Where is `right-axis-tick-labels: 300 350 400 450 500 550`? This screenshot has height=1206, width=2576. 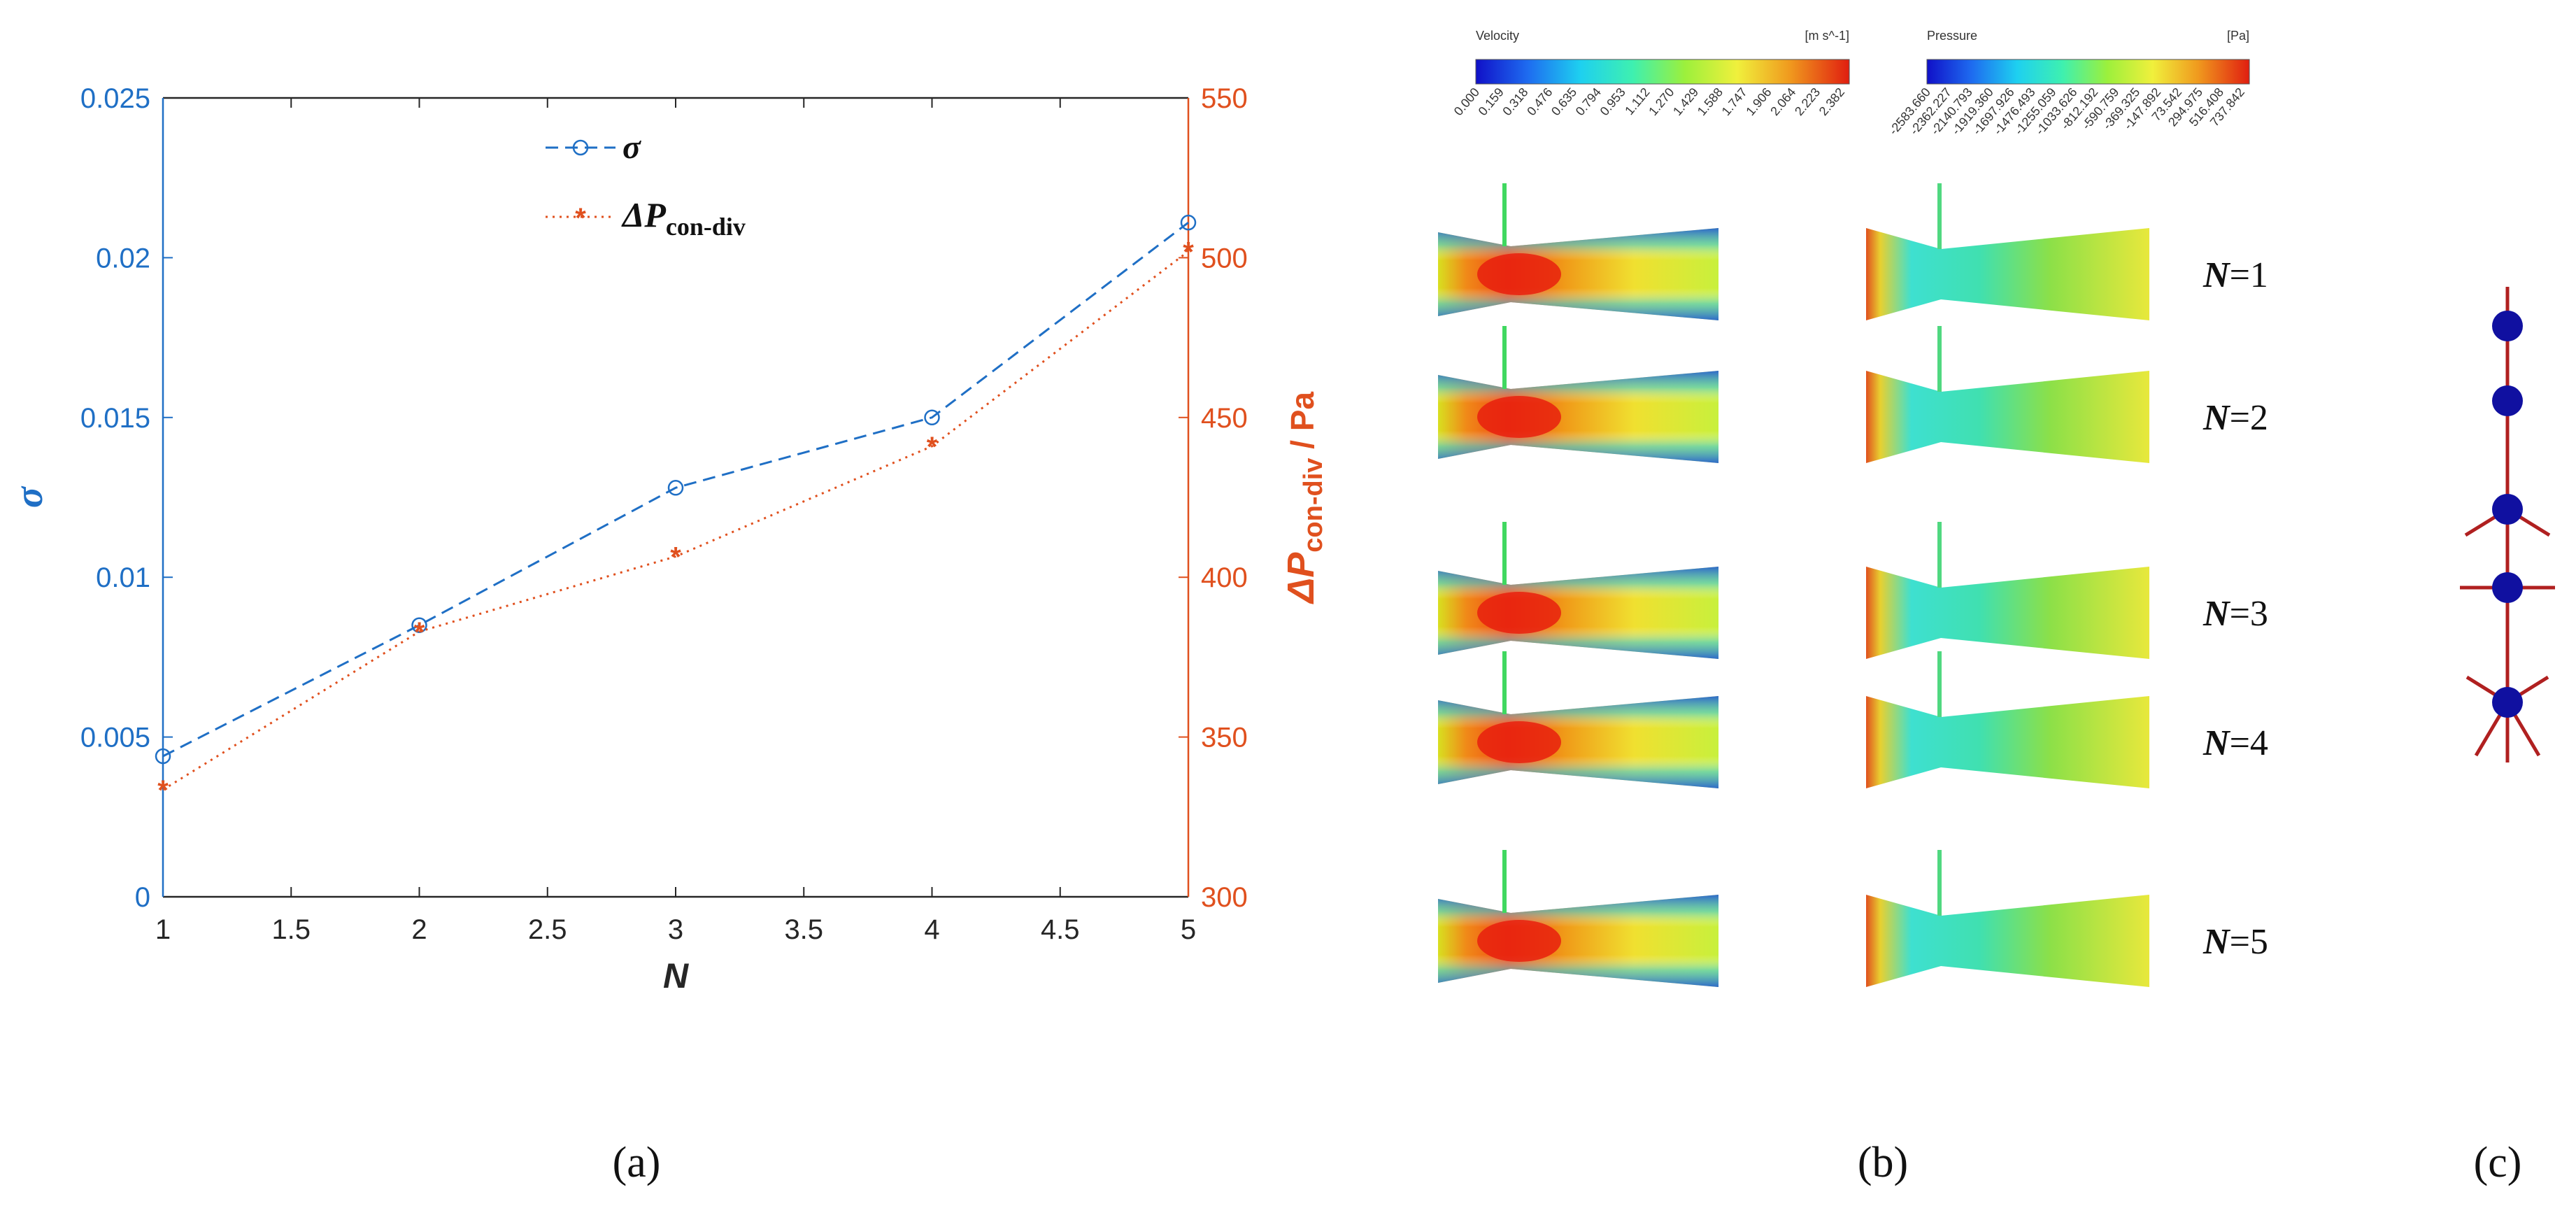 right-axis-tick-labels: 300 350 400 450 500 550 is located at coordinates (1224, 498).